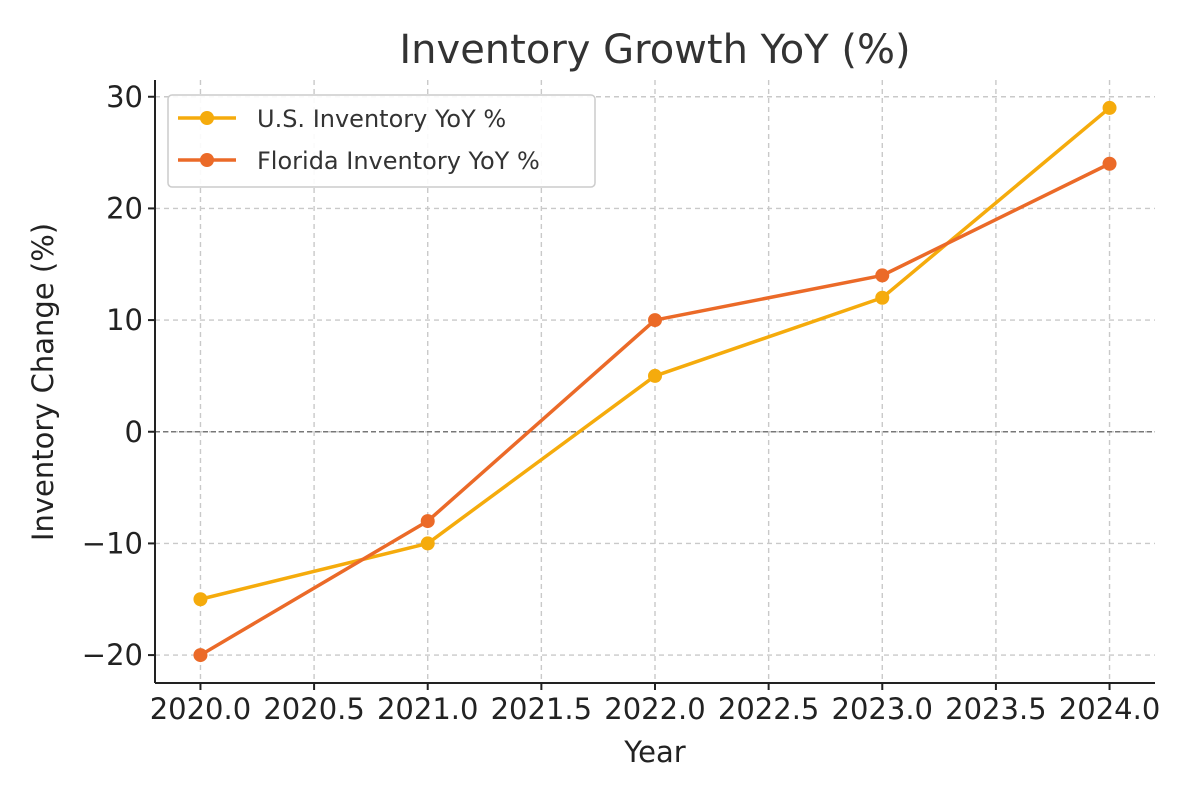 This screenshot has height=800, width=1200. I want to click on x-tick-label: 2021.0, so click(427, 709).